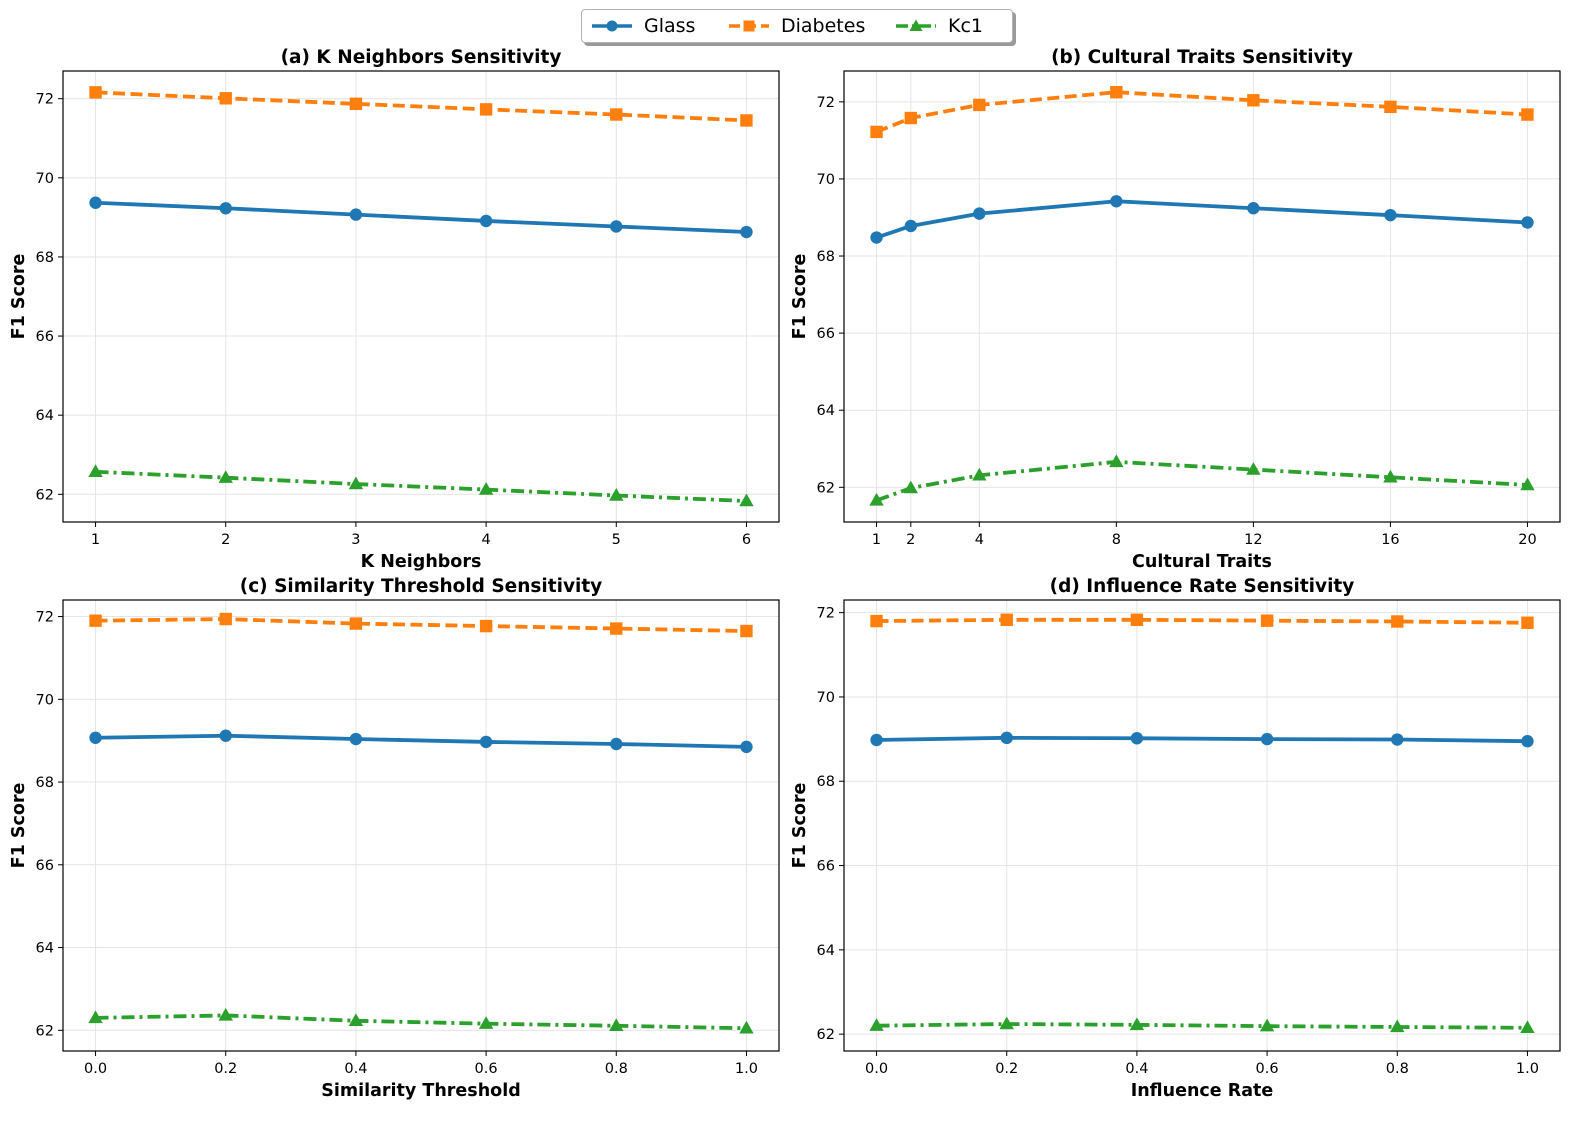 The image size is (1589, 1123). I want to click on x-tick-label: 6, so click(746, 540).